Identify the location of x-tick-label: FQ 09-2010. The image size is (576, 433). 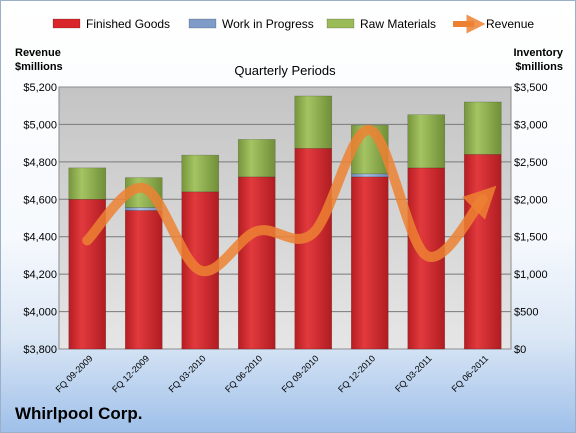
(300, 373).